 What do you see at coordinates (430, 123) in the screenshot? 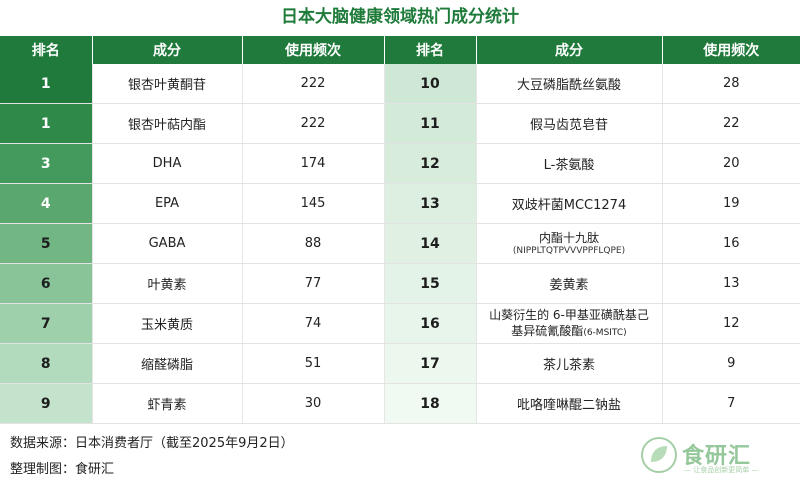
I see `rank-cell: 11` at bounding box center [430, 123].